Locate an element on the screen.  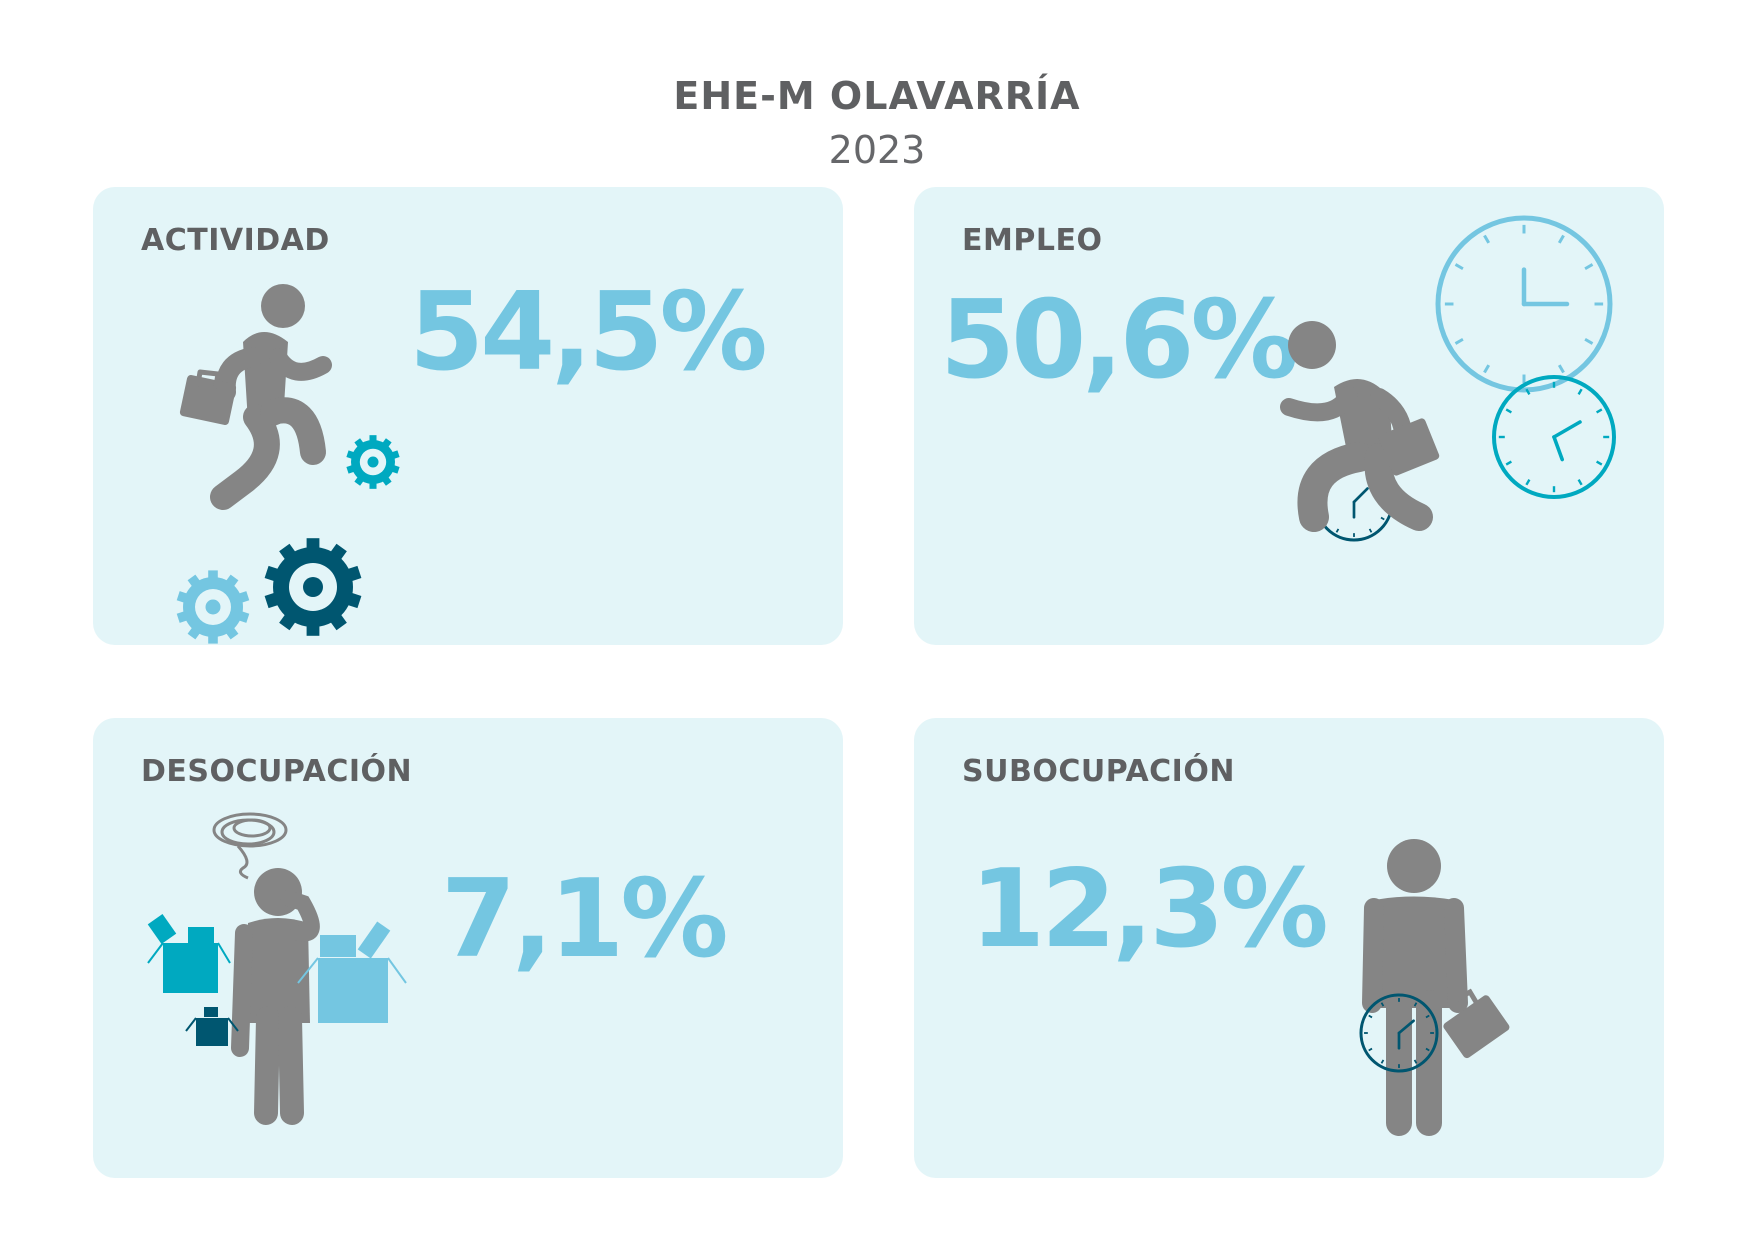
page-title: EHE-M OLAVARRÍA is located at coordinates (877, 96).